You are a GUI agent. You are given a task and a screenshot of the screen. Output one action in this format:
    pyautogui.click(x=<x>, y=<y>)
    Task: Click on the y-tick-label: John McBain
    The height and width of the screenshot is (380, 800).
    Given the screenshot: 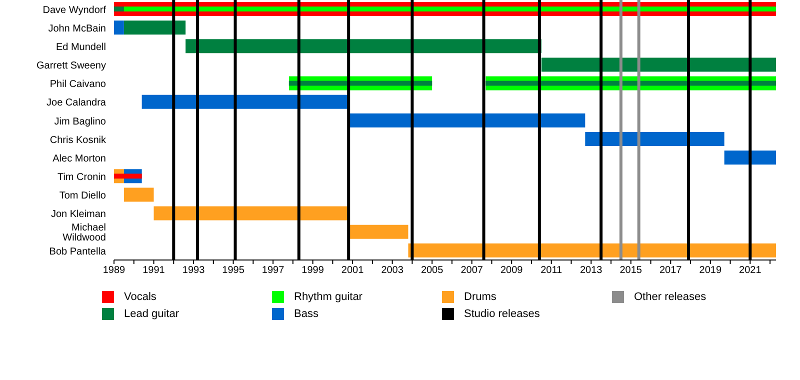 What is the action you would take?
    pyautogui.click(x=77, y=28)
    